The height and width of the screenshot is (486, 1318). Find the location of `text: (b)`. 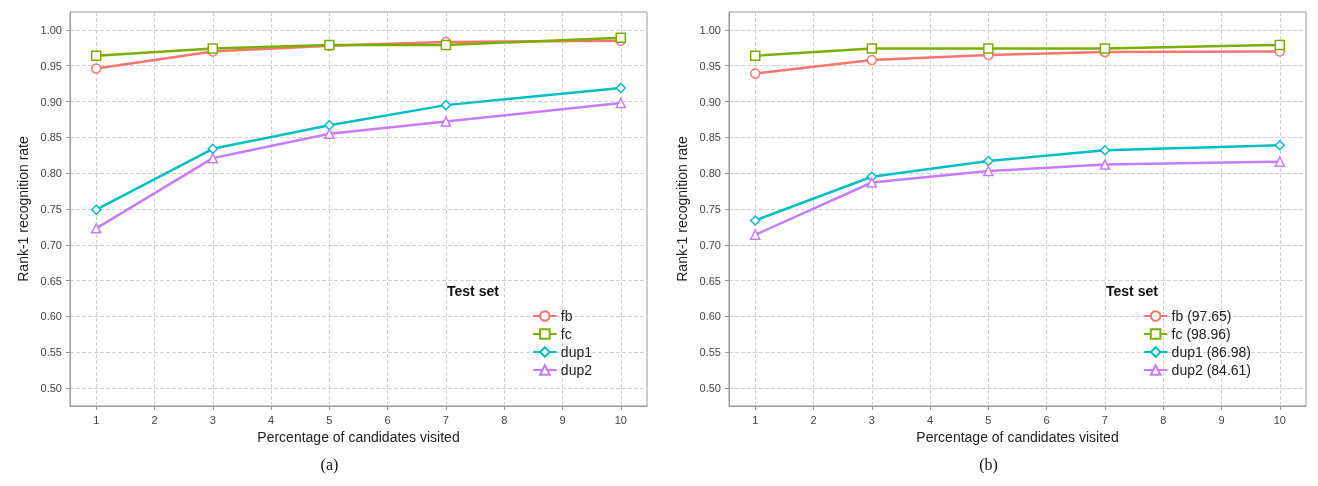

text: (b) is located at coordinates (988, 464).